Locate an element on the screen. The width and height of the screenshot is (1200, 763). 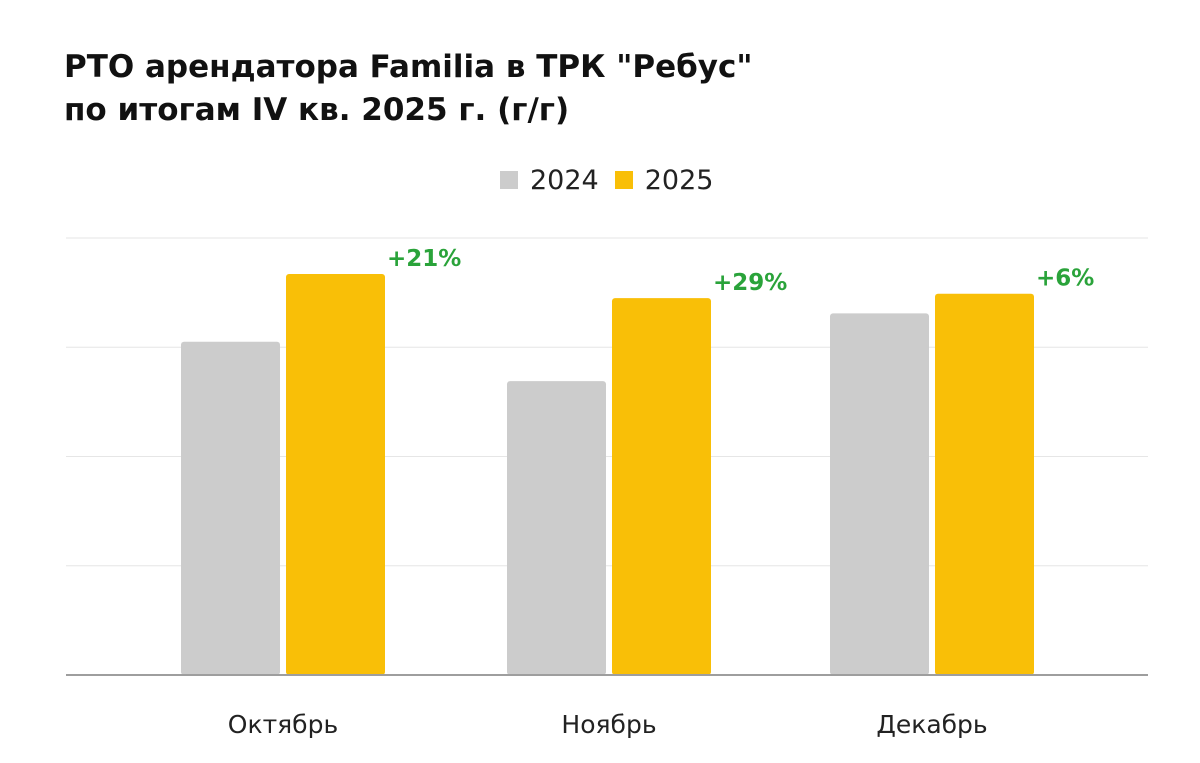
legend-item-2025: 2025 is located at coordinates (664, 180).